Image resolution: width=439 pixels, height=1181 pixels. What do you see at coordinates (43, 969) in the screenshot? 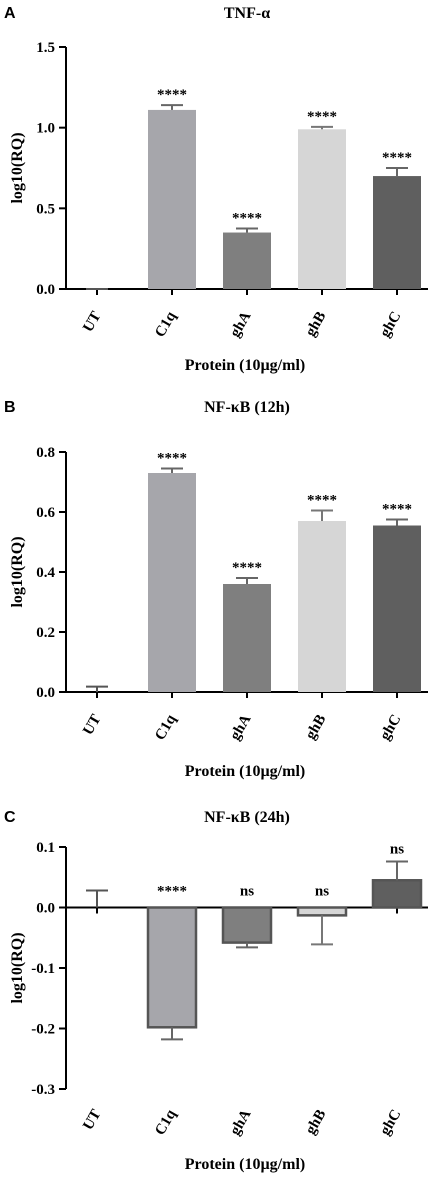
I see `y-tick-label: -0.1` at bounding box center [43, 969].